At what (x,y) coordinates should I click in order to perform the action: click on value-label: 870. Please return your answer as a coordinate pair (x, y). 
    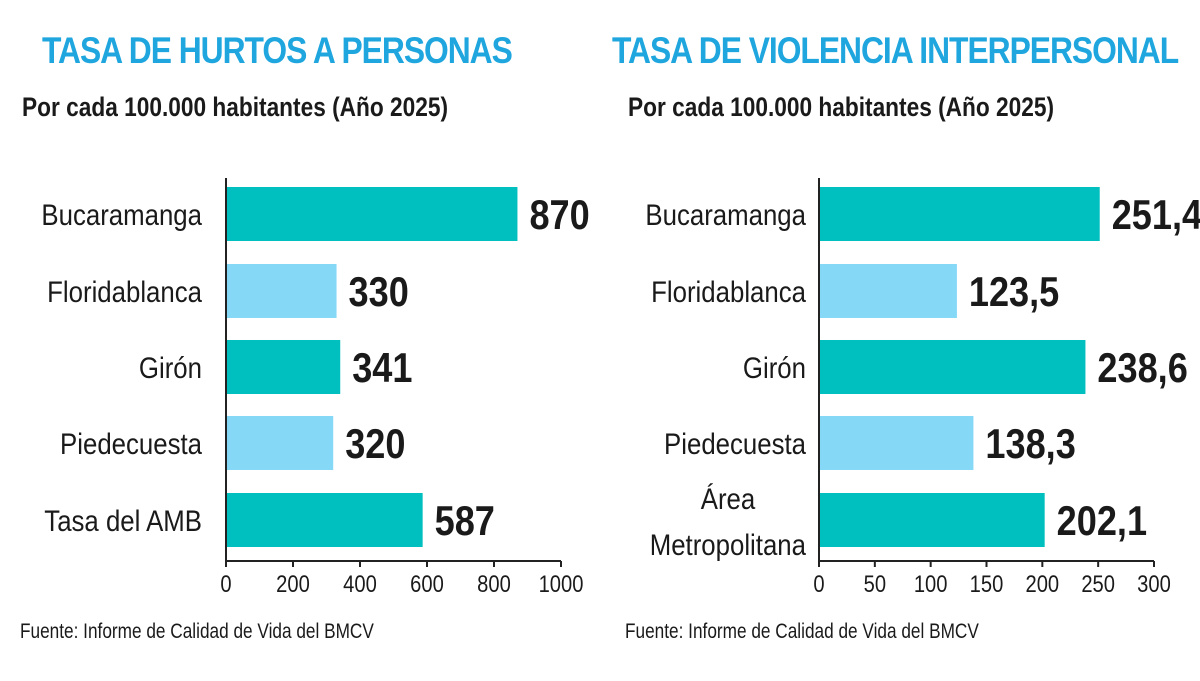
    Looking at the image, I should click on (559, 216).